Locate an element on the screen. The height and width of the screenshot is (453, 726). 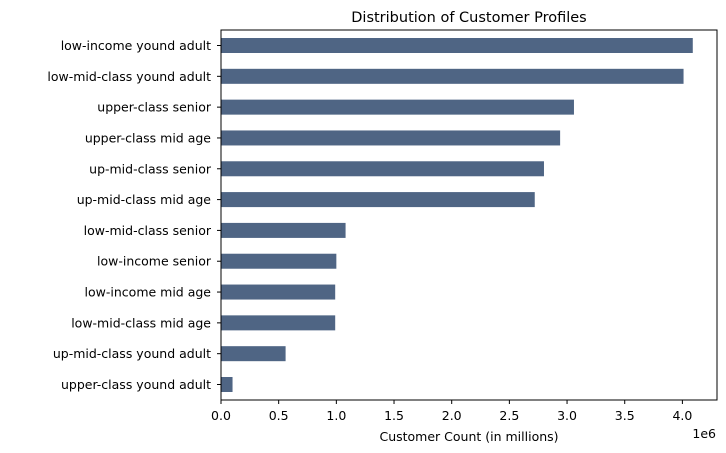
x-tick-label-3: 1.5 is located at coordinates (394, 415).